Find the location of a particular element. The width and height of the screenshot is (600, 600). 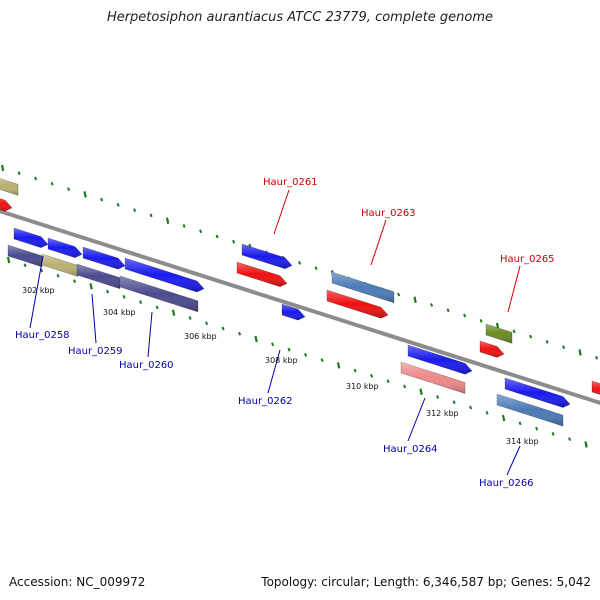

accession-value: NC_009972 is located at coordinates (111, 582).